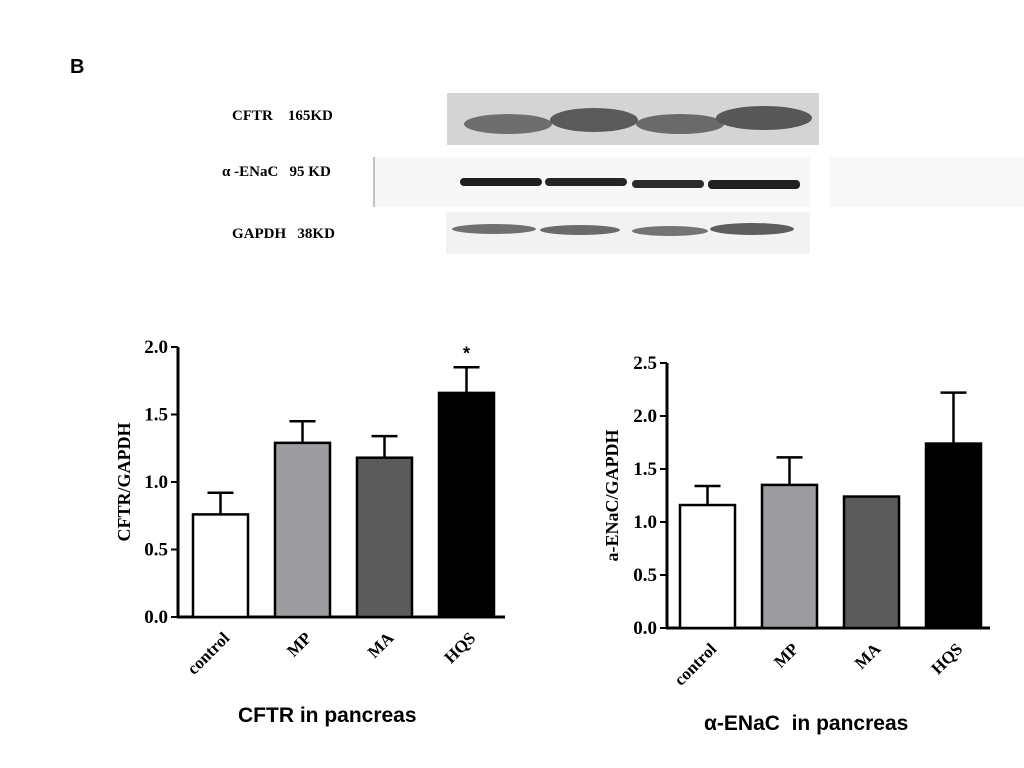 This screenshot has width=1024, height=768. What do you see at coordinates (283, 234) in the screenshot?
I see `blot-label-gapdh: GAPDH 38KD` at bounding box center [283, 234].